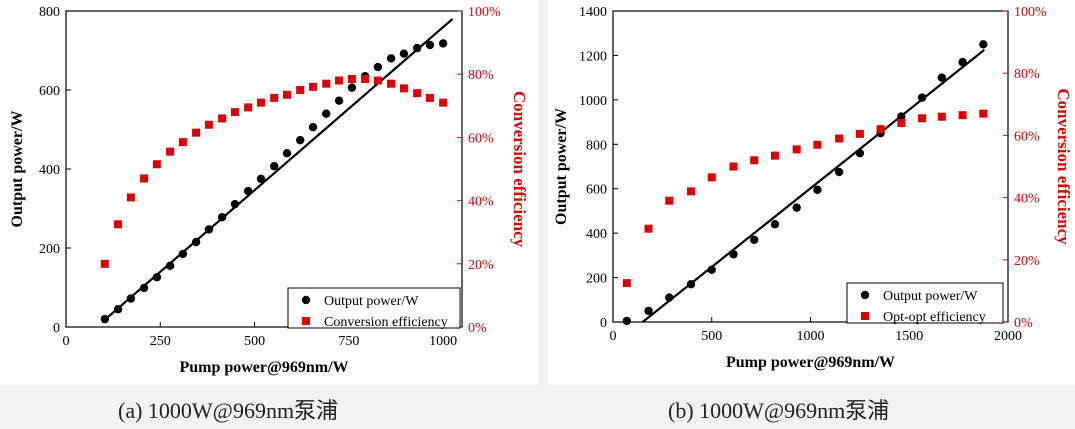 The width and height of the screenshot is (1075, 429). What do you see at coordinates (865, 295) in the screenshot?
I see `legend-marker-circle` at bounding box center [865, 295].